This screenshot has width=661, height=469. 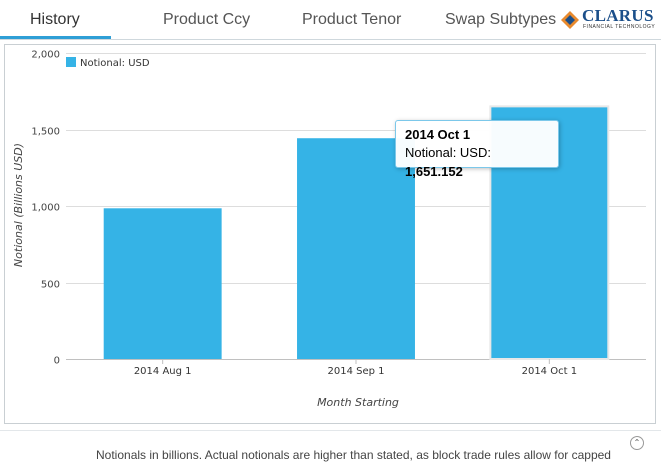 I want to click on legend-swatch, so click(x=71, y=62).